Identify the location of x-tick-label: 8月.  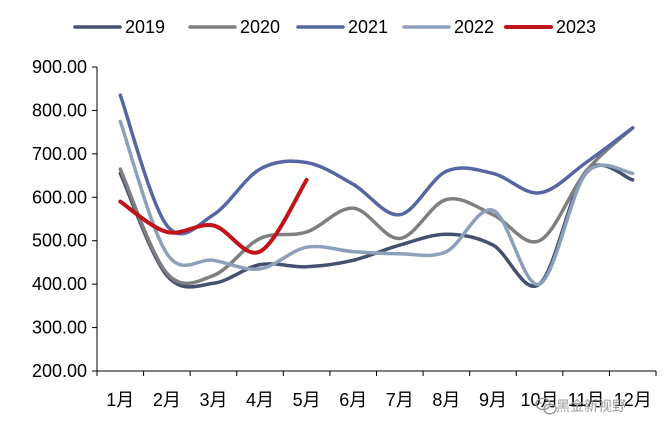
(446, 400).